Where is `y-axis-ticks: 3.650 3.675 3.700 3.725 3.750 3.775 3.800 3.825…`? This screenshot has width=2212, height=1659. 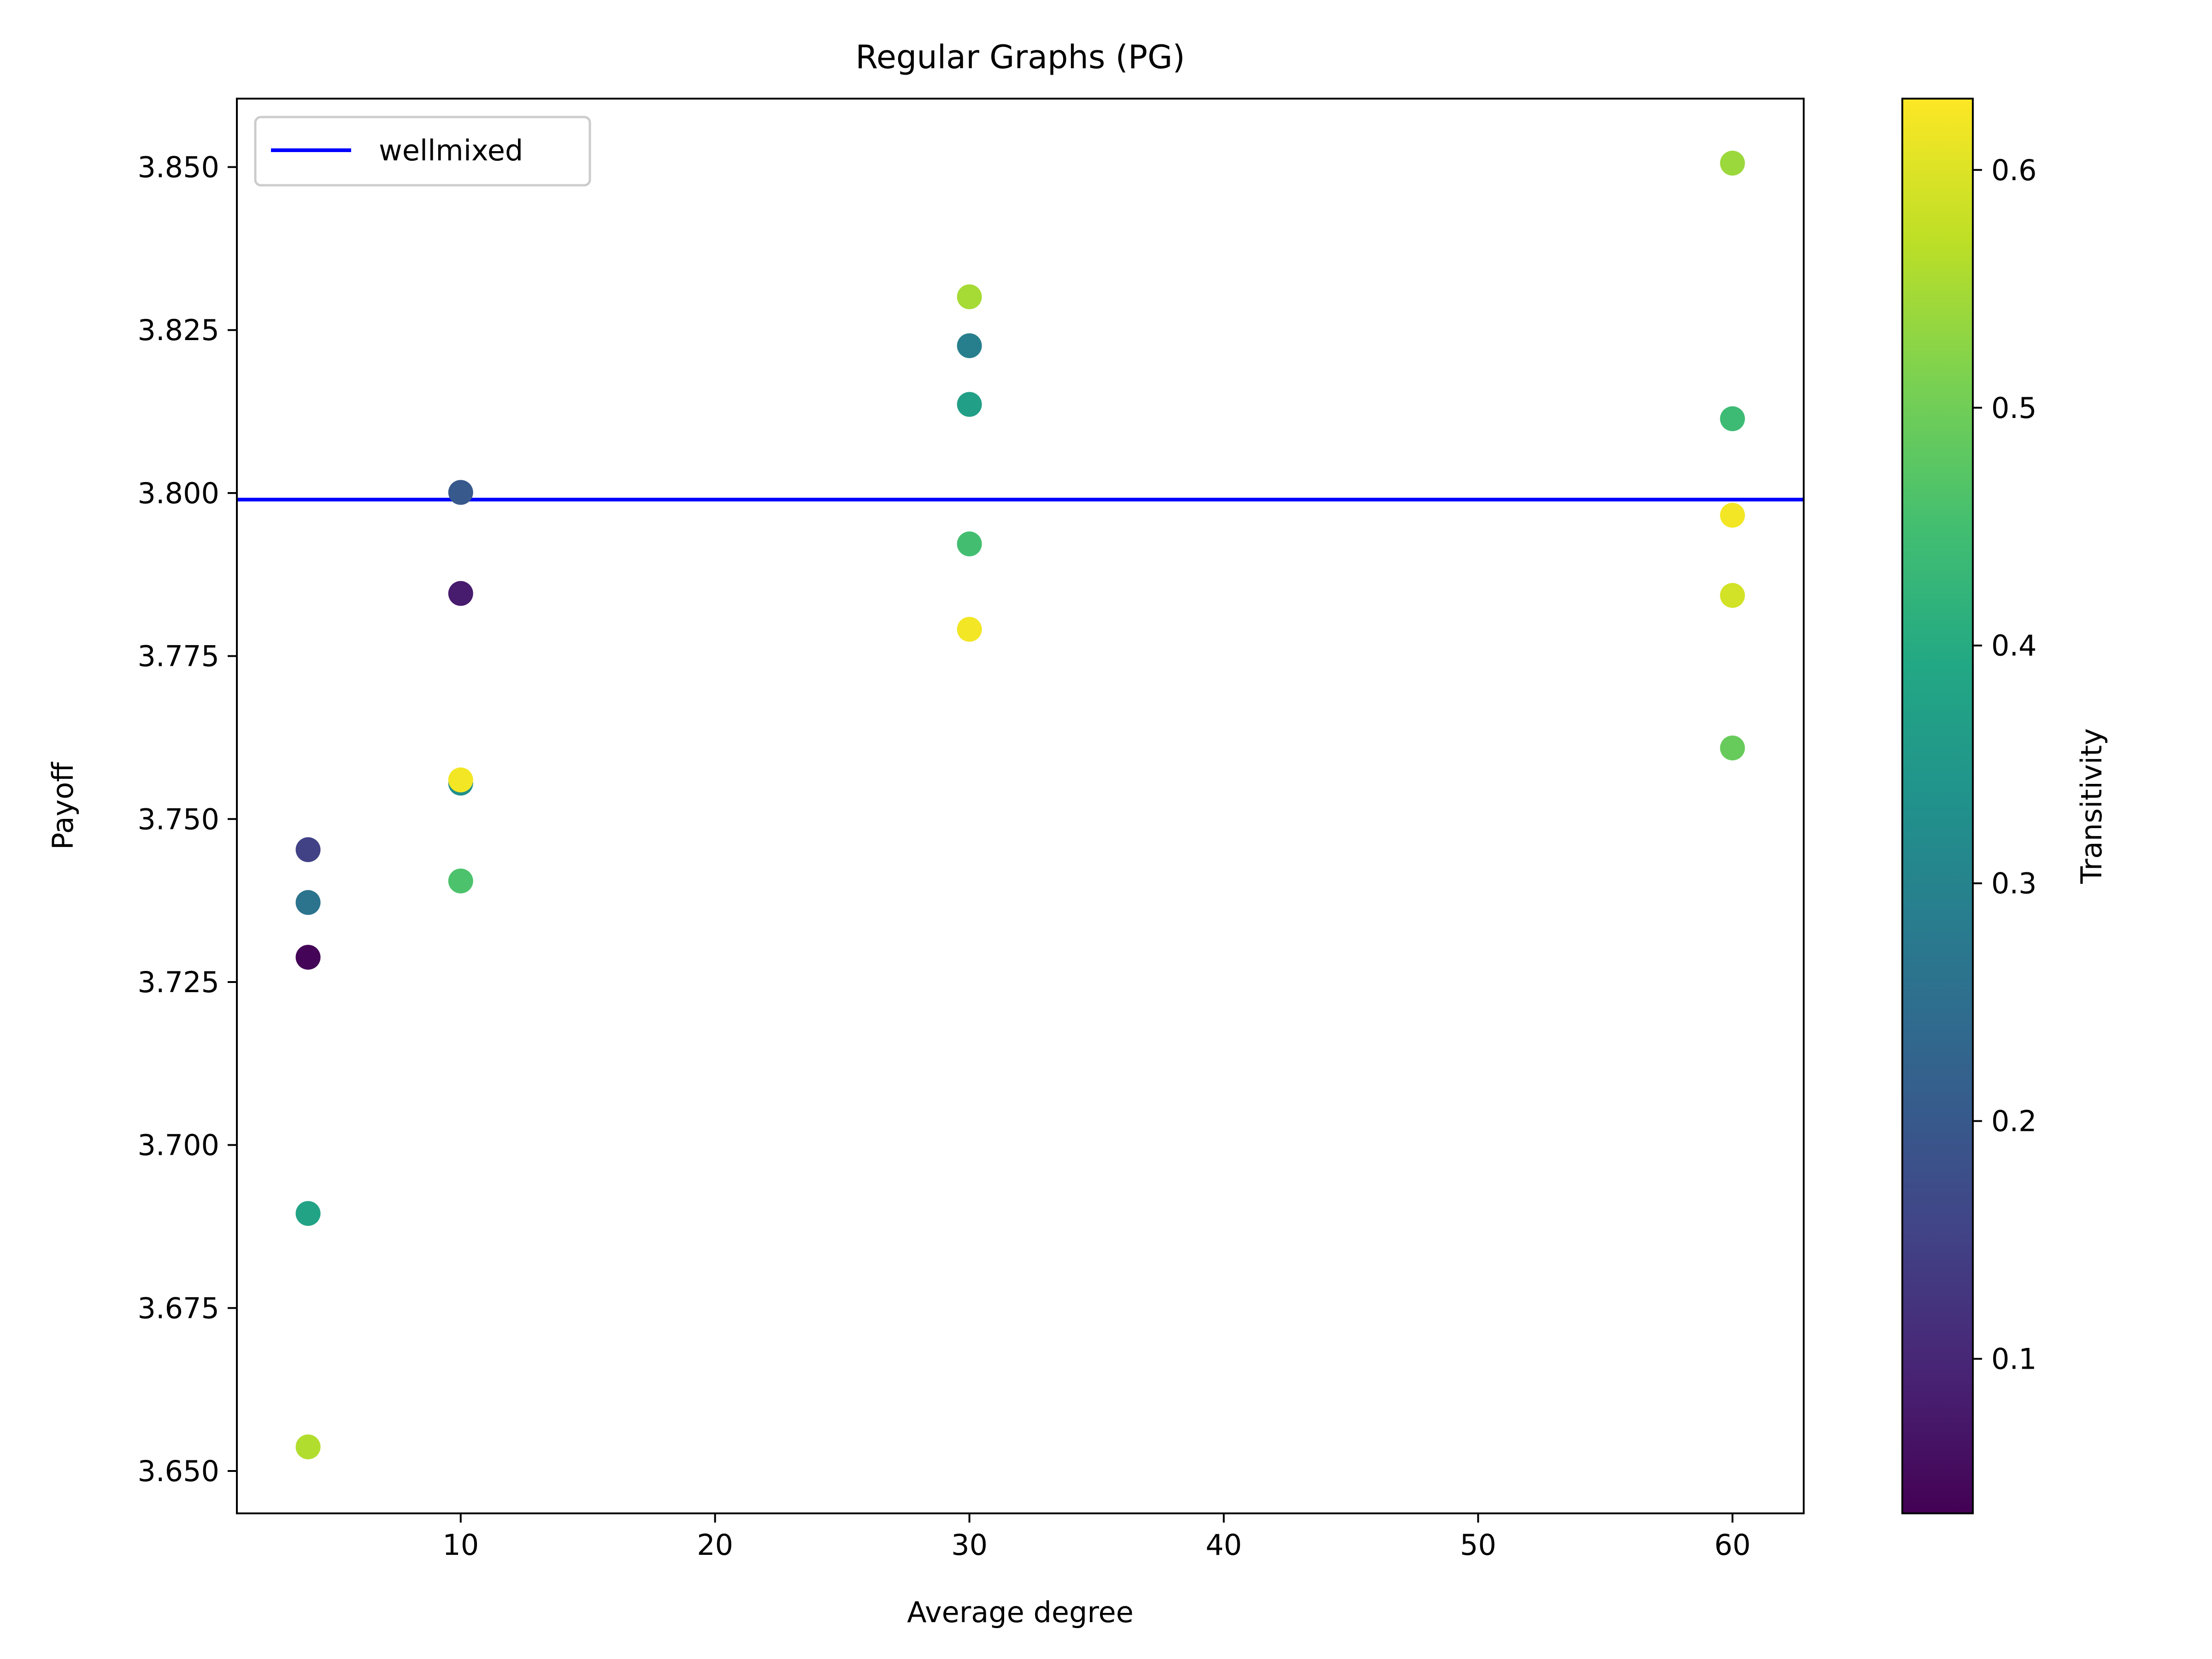
y-axis-ticks: 3.650 3.675 3.700 3.725 3.750 3.775 3.800 3.825… is located at coordinates (187, 819).